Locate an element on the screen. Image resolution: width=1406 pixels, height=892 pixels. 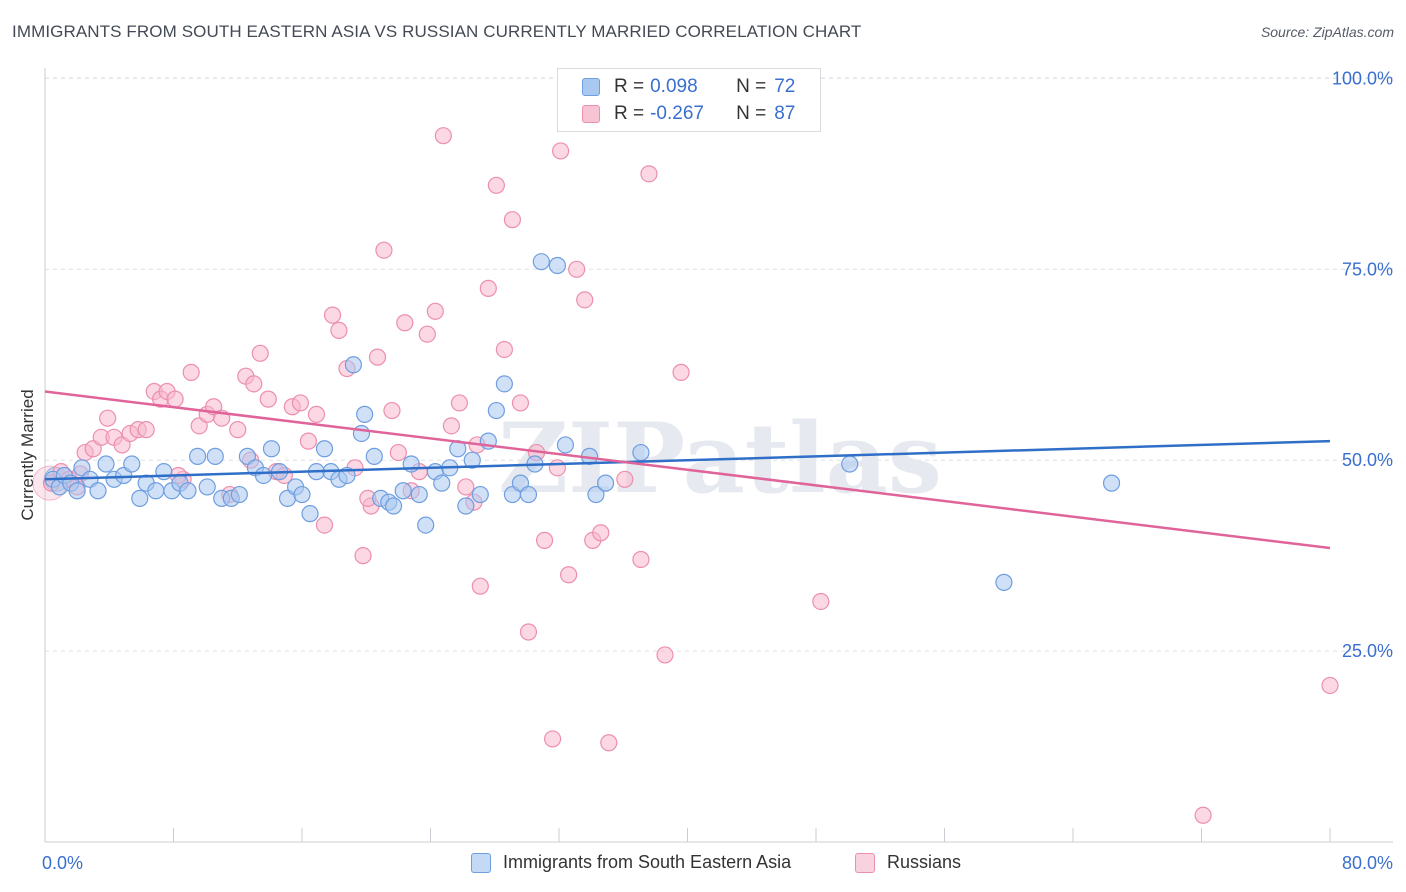
legend-item-immigrants: Immigrants from South Eastern Asia is located at coordinates (631, 862).